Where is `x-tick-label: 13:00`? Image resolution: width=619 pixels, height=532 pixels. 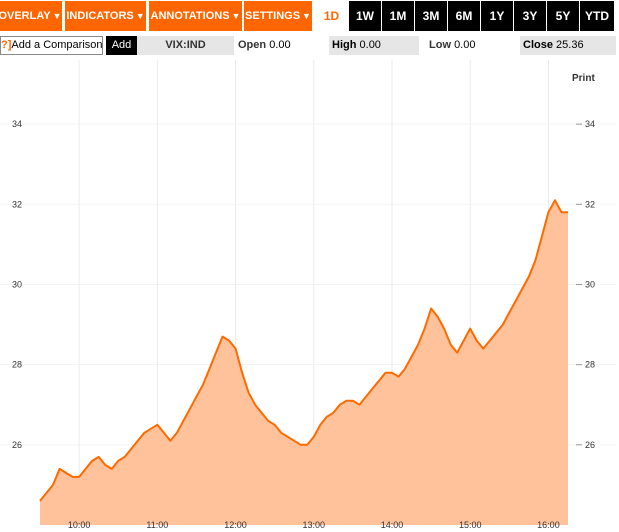
x-tick-label: 13:00 is located at coordinates (314, 525).